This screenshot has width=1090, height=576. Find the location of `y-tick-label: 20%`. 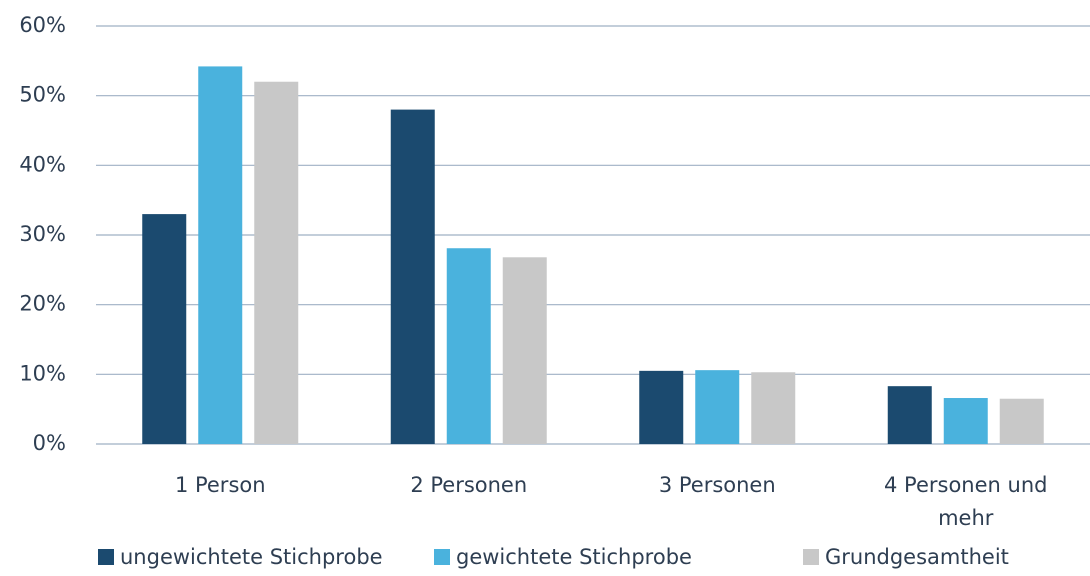

y-tick-label: 20% is located at coordinates (42, 304).